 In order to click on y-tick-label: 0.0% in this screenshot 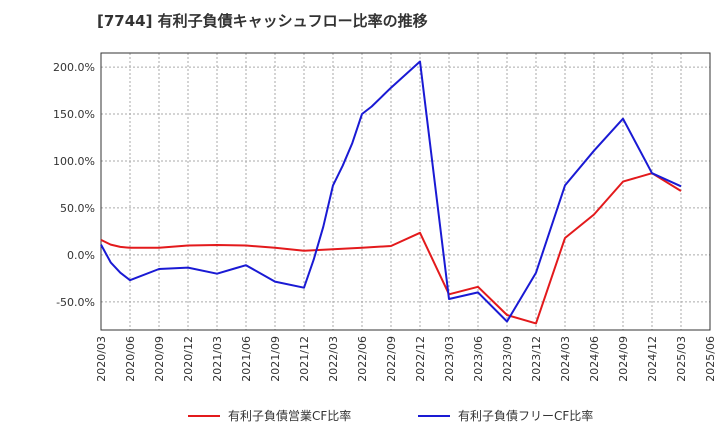, I will do `click(81, 255)`.